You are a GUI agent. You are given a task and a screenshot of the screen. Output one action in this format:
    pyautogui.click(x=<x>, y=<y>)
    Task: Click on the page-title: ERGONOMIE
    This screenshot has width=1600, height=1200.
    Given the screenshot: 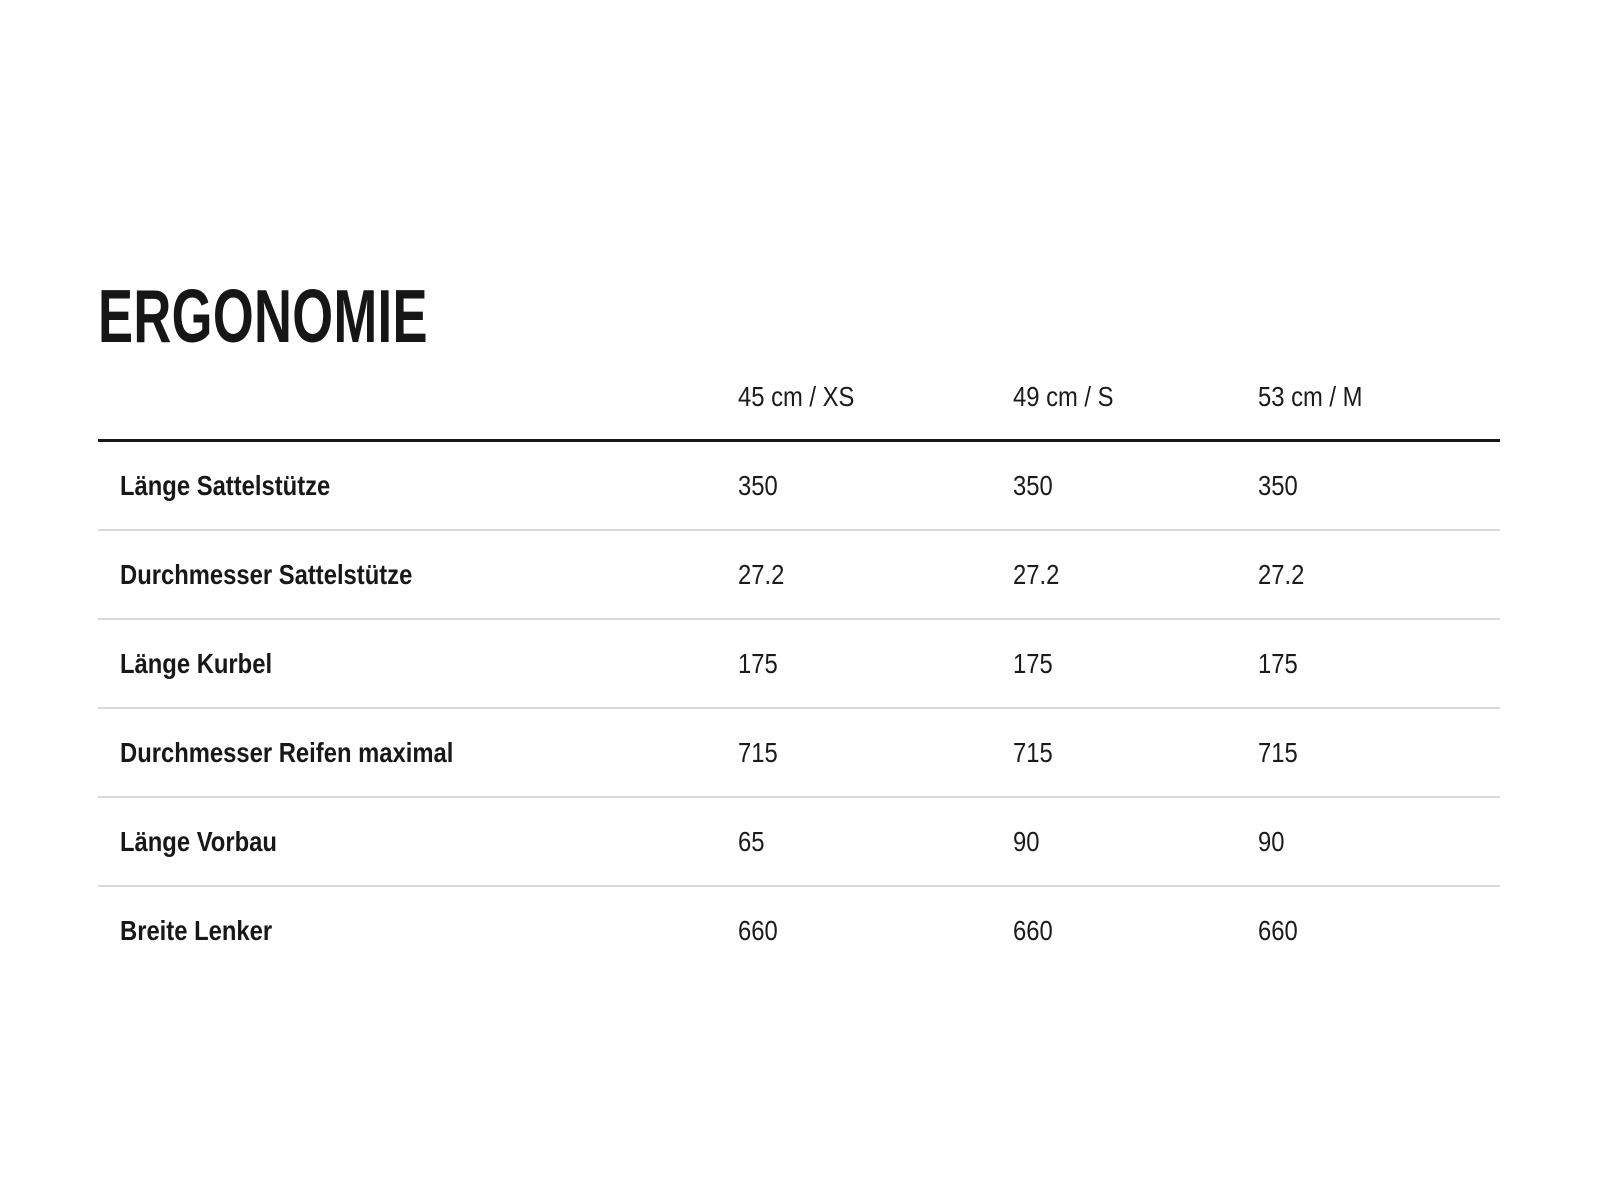 What is the action you would take?
    pyautogui.click(x=333, y=316)
    